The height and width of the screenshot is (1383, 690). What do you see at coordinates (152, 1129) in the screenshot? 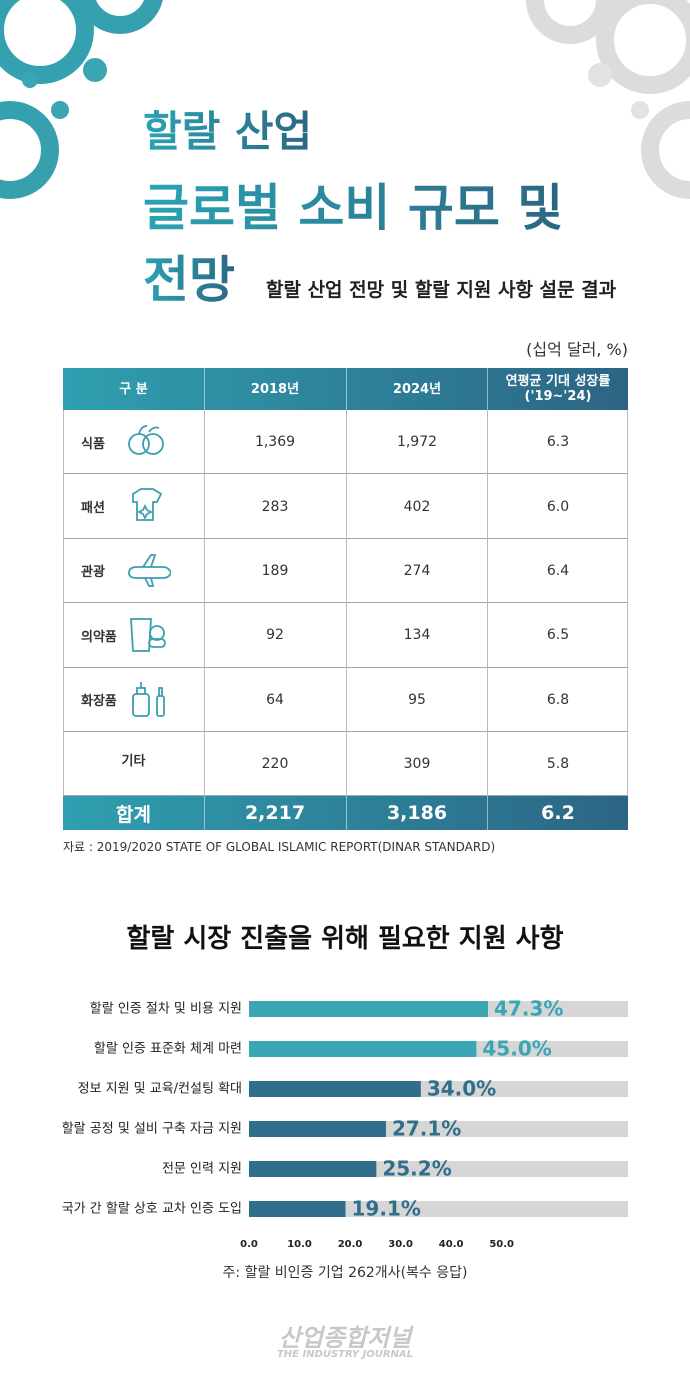
I see `category-label: 할랄 공정 및 설비 구축 자금 지원` at bounding box center [152, 1129].